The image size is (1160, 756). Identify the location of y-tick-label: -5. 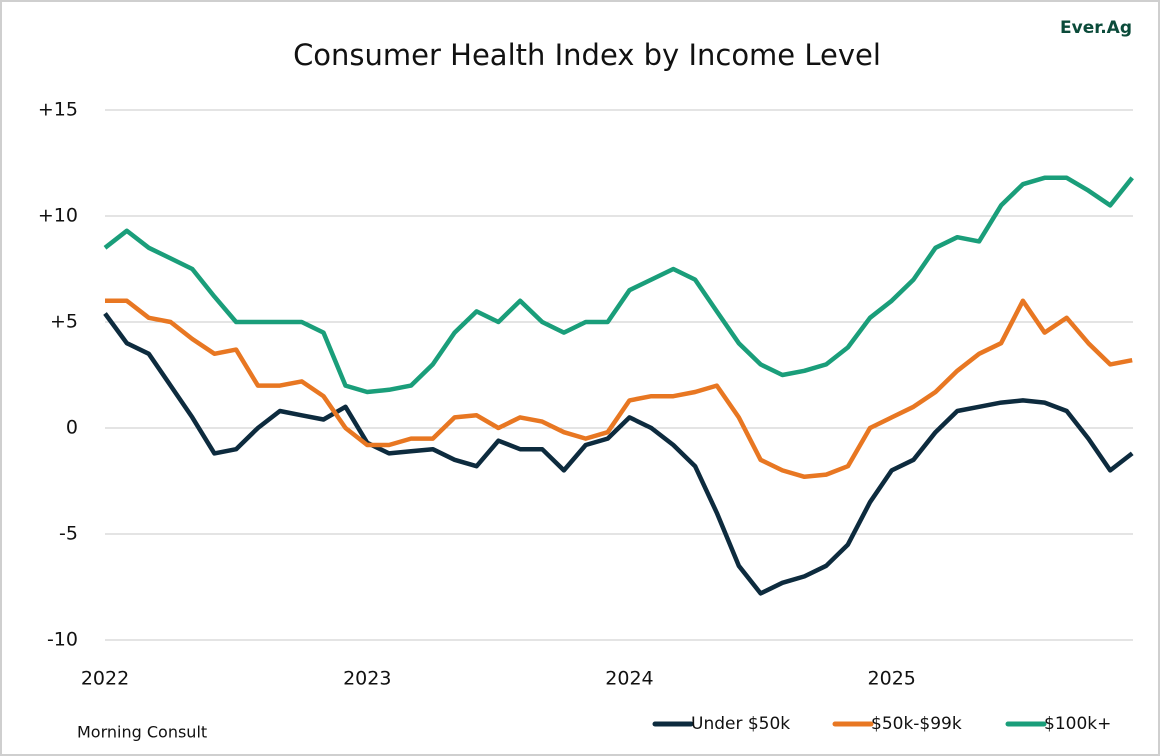
(68, 534).